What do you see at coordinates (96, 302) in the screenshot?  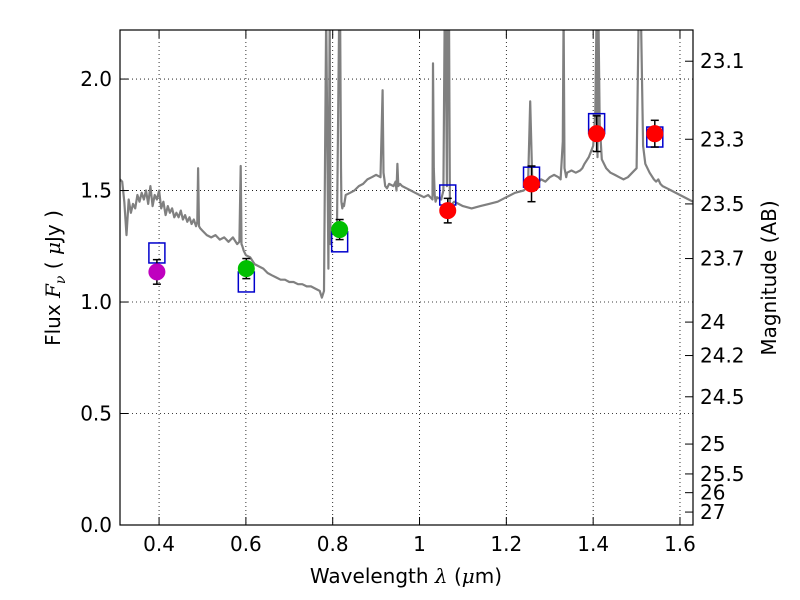 I see `y-tick-label: 1.0` at bounding box center [96, 302].